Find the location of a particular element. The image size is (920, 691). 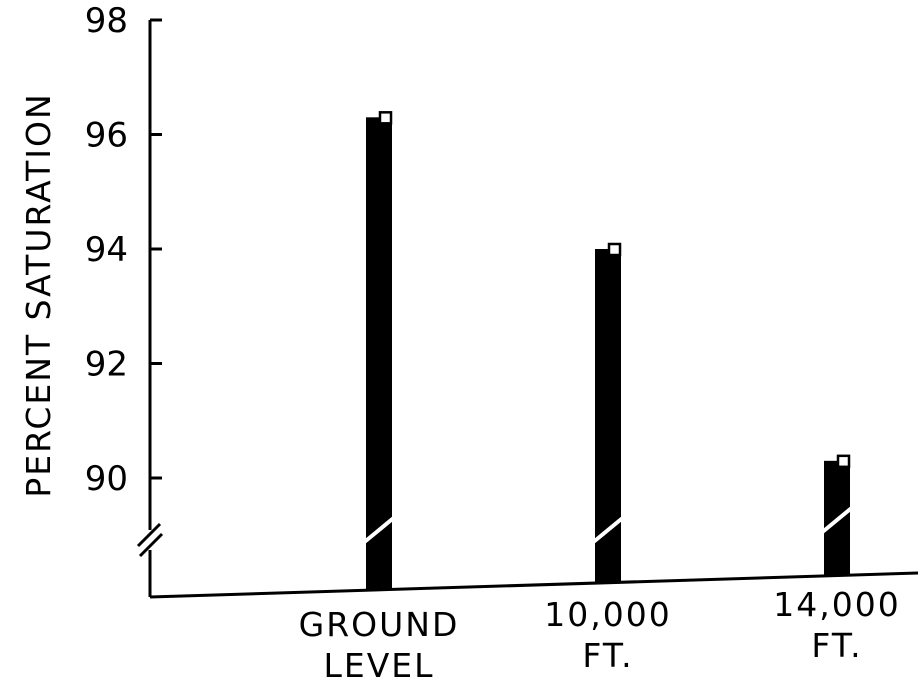

category-label-line: GROUND is located at coordinates (379, 624).